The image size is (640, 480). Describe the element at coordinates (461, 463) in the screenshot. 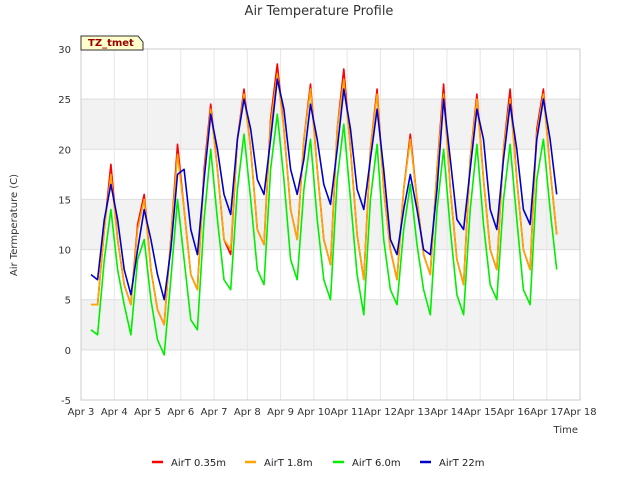

I see `legend-label: AirT 22m` at that location.